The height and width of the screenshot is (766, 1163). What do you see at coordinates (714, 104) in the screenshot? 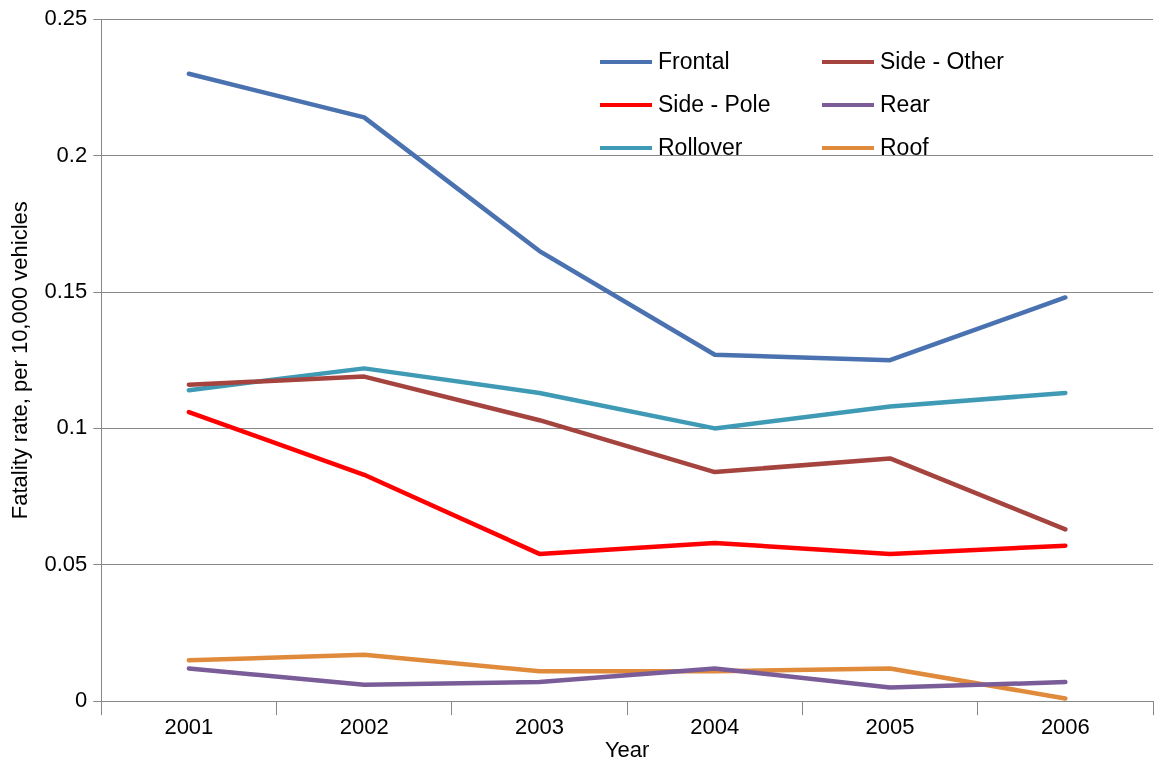
I see `legend-label: Side - Pole` at bounding box center [714, 104].